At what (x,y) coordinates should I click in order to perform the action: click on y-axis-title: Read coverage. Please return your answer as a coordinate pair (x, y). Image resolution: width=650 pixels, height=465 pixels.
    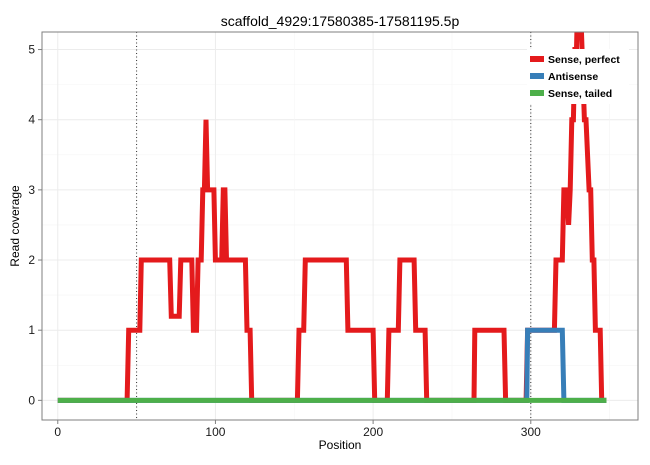
    Looking at the image, I should click on (15, 226).